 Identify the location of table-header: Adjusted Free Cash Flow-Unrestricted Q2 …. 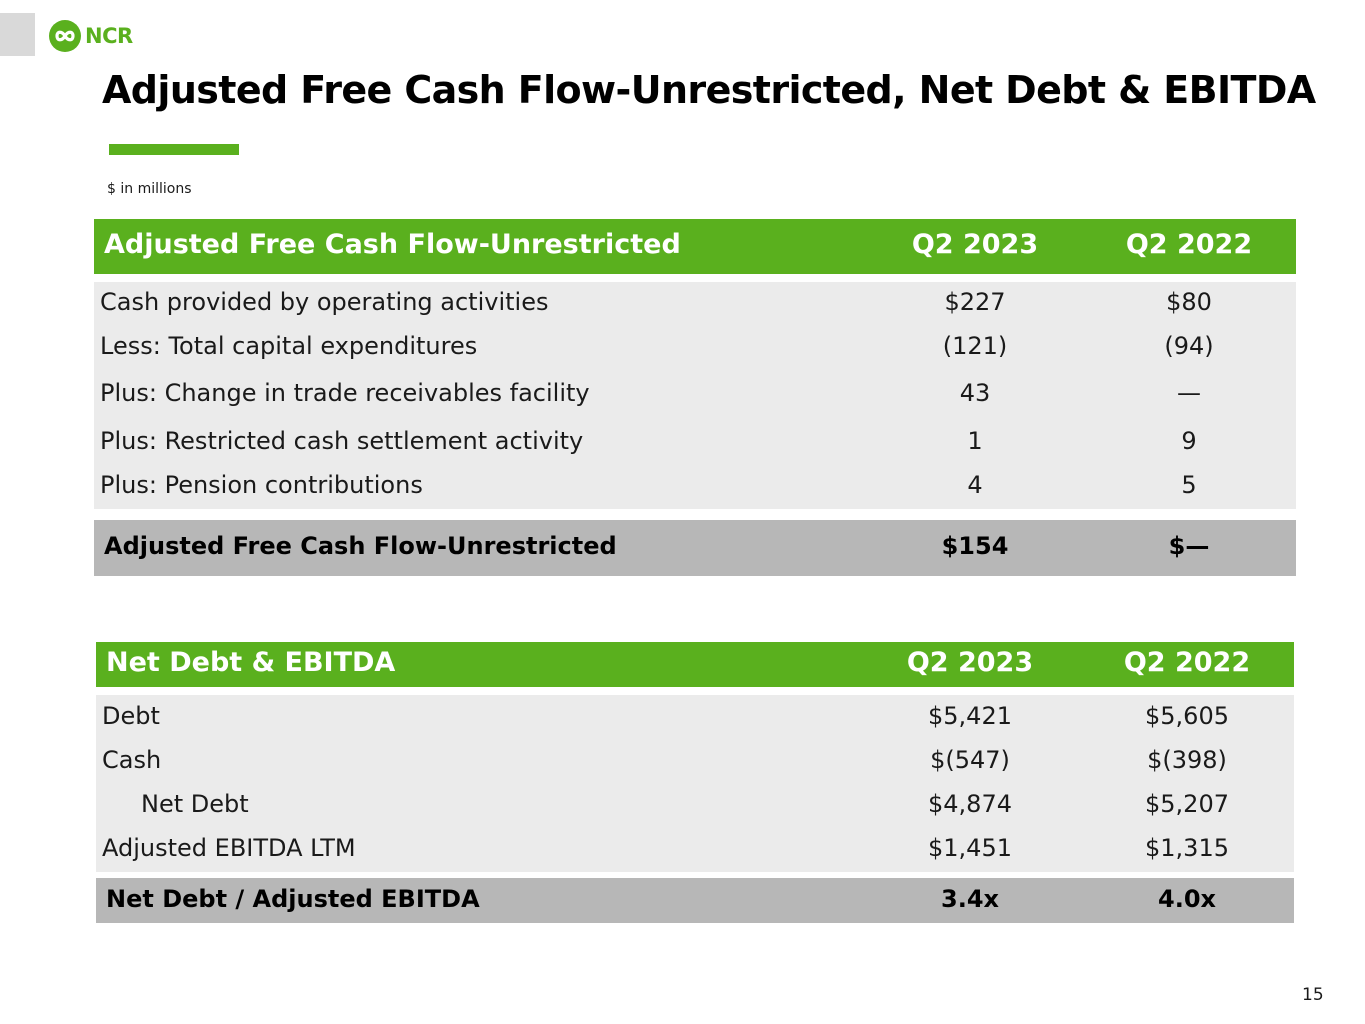
(695, 246).